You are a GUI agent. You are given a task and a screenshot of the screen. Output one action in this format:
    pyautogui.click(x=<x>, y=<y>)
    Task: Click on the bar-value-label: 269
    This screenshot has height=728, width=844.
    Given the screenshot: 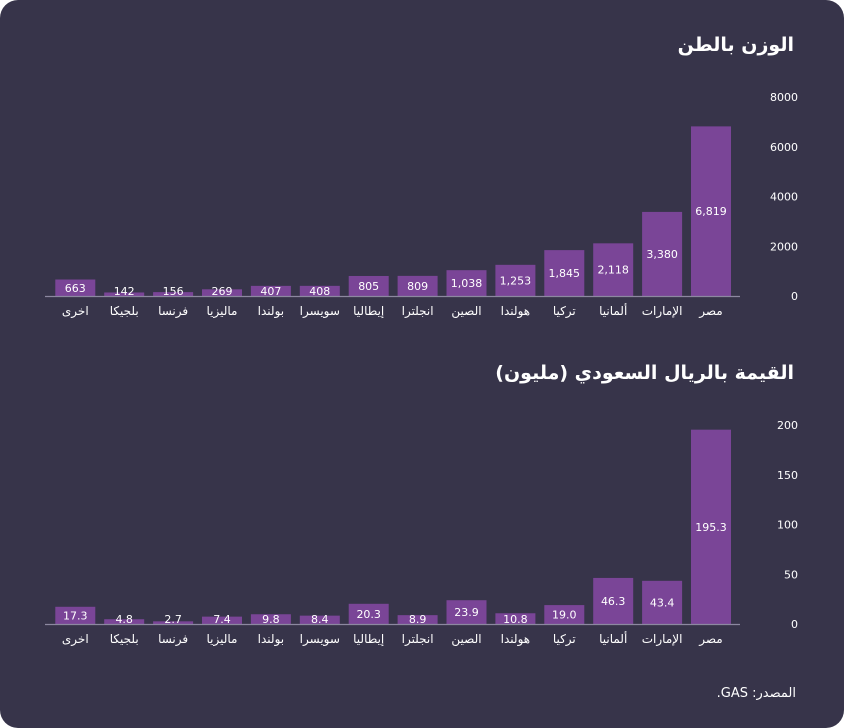 What is the action you would take?
    pyautogui.click(x=222, y=291)
    